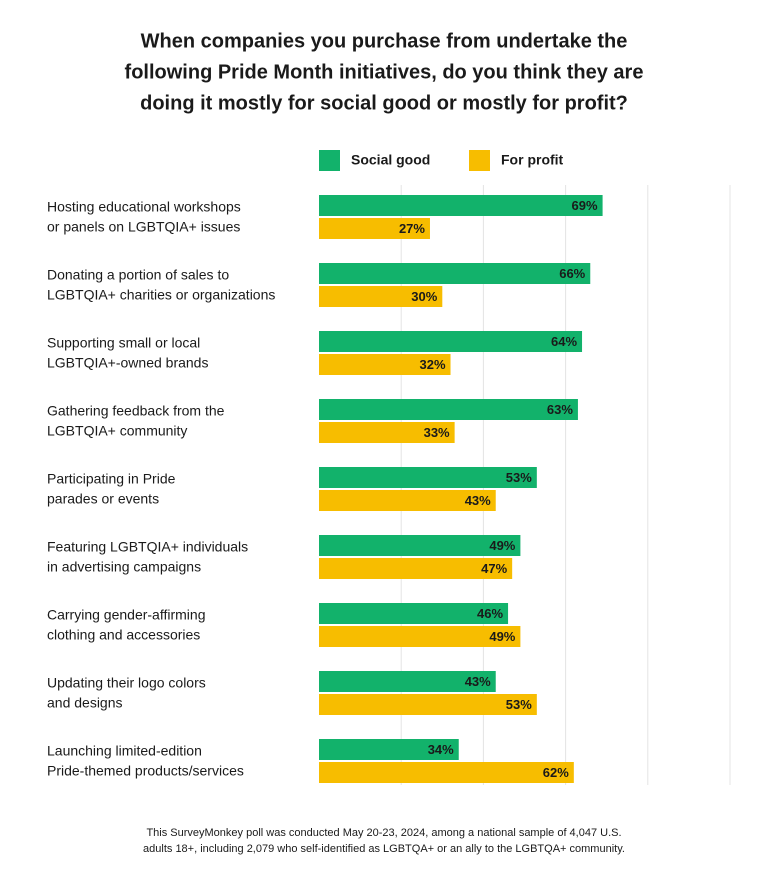  What do you see at coordinates (161, 295) in the screenshot?
I see `category-label: LGBTQIA+ charities or organizations` at bounding box center [161, 295].